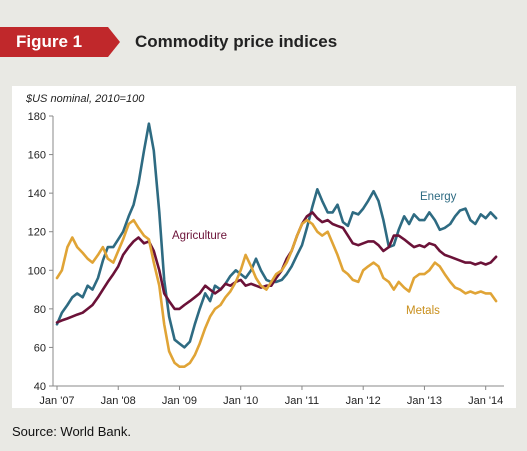 The width and height of the screenshot is (527, 451). What do you see at coordinates (85, 99) in the screenshot?
I see `y-unit-label: $US nominal, 2010=100` at bounding box center [85, 99].